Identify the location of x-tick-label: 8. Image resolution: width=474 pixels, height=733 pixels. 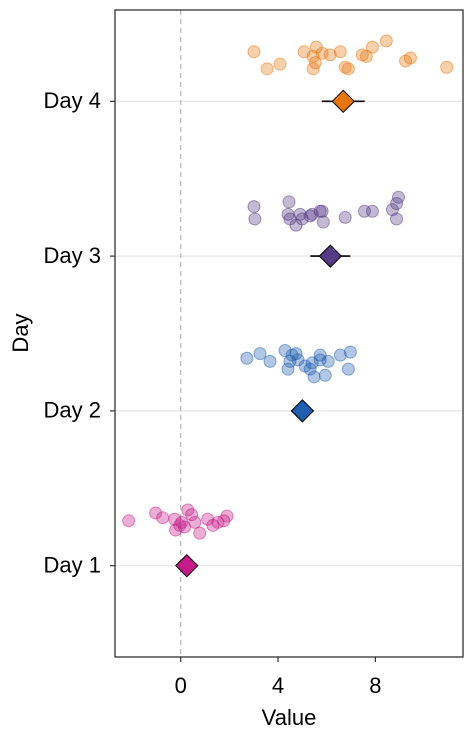
(375, 685).